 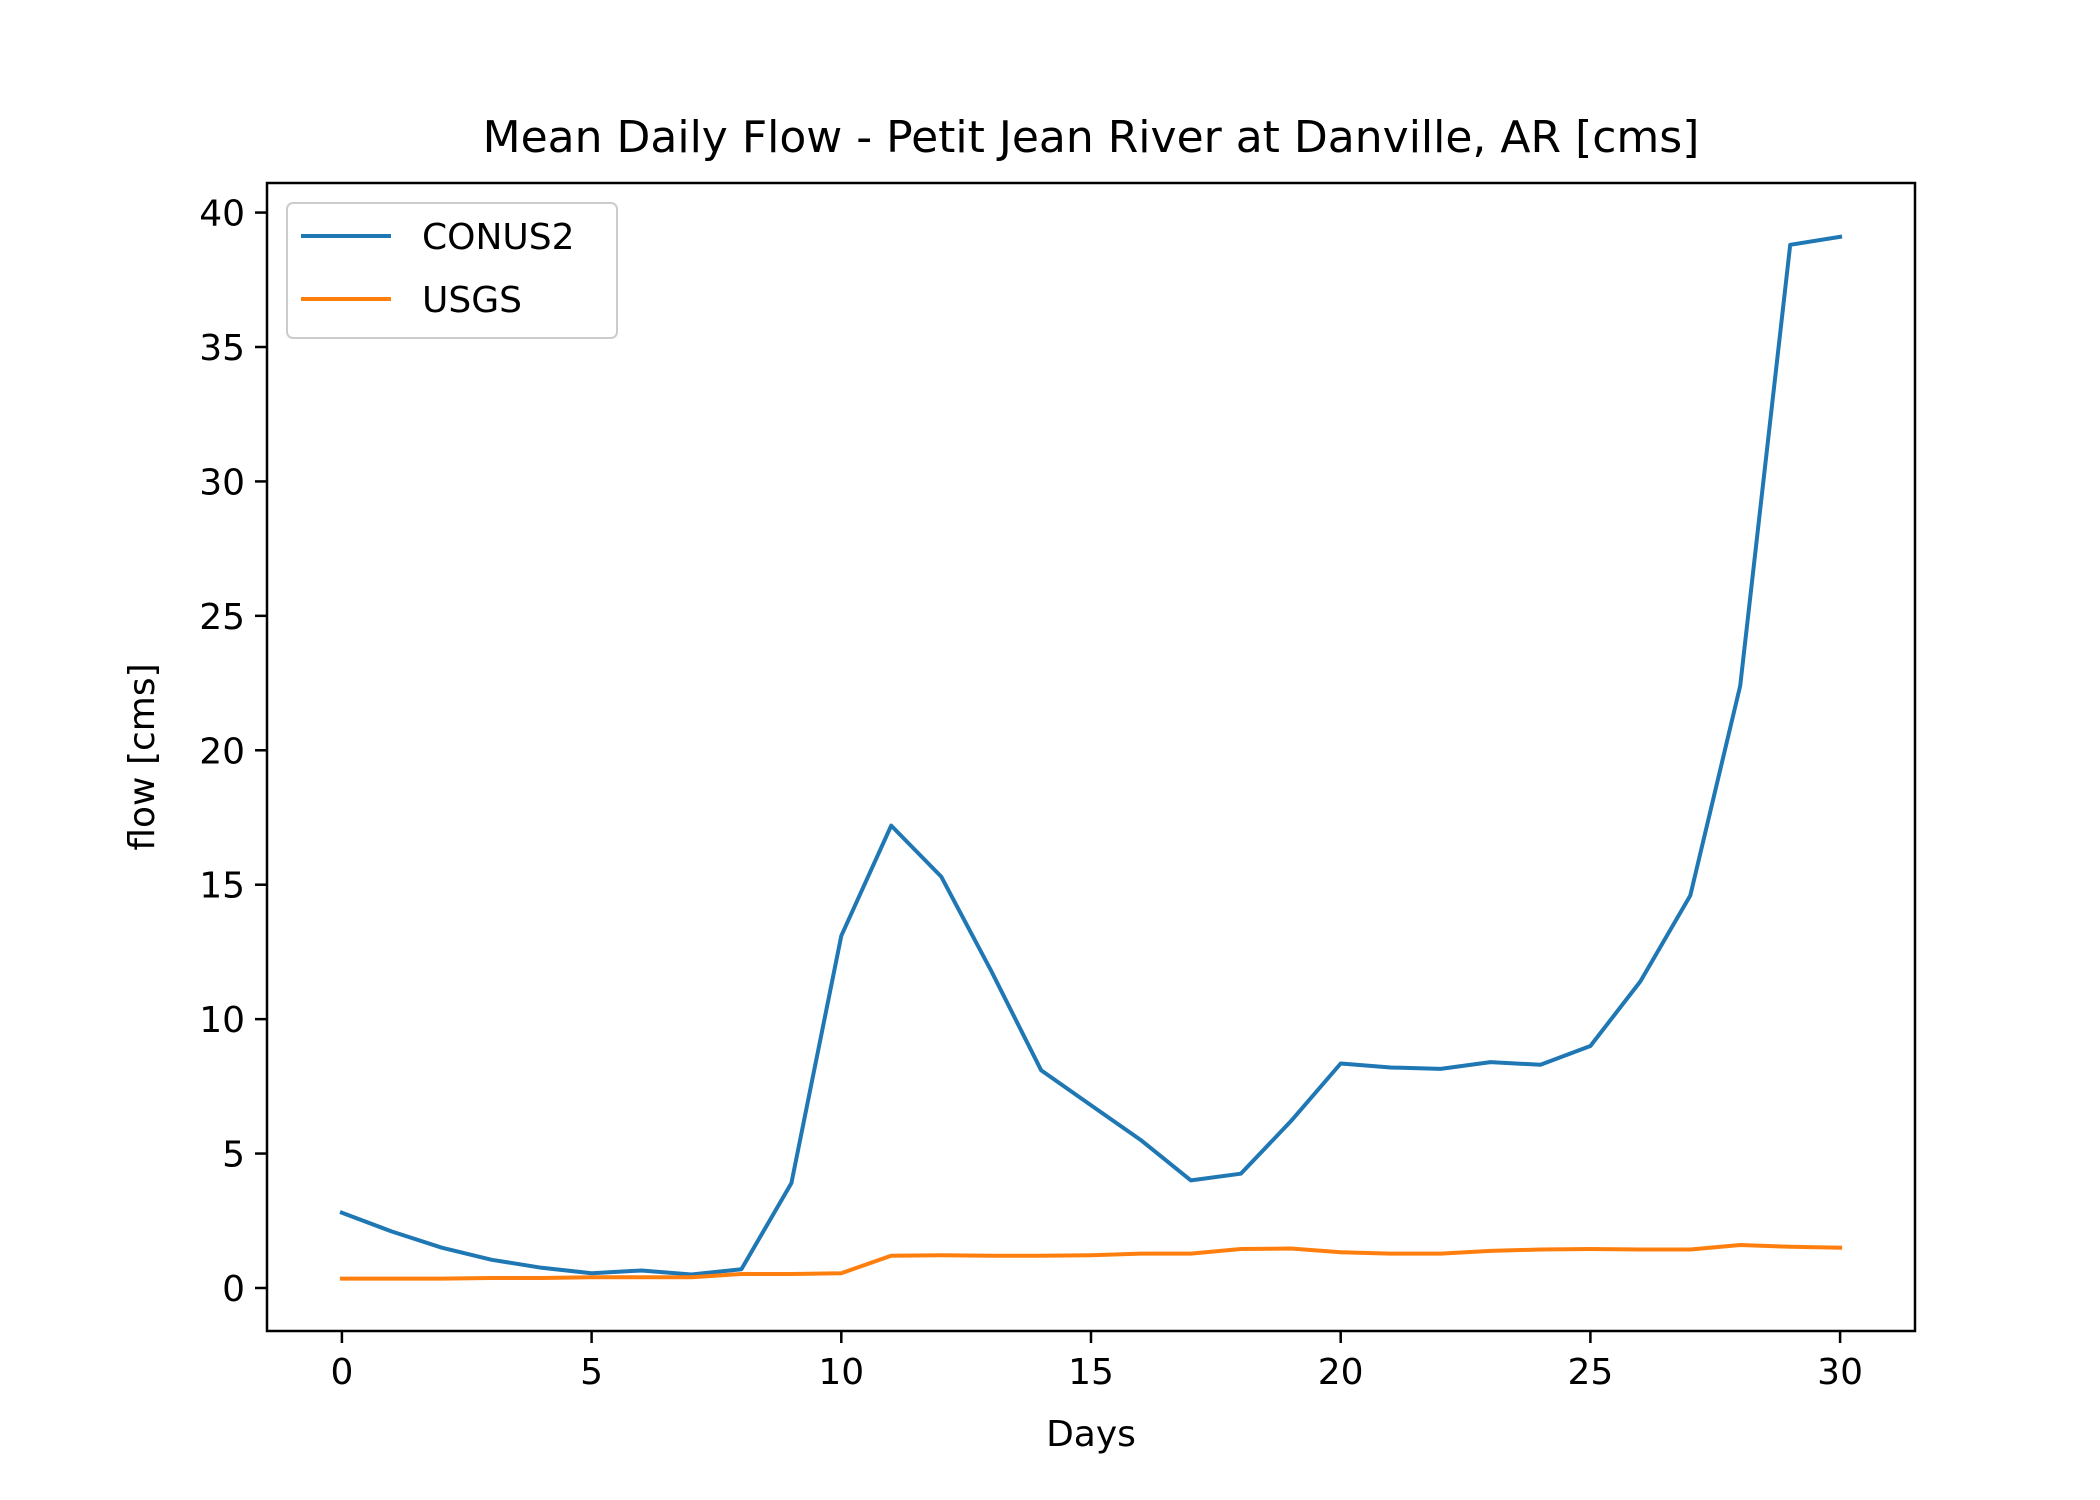 What do you see at coordinates (1091, 1262) in the screenshot?
I see `series-line-usgs` at bounding box center [1091, 1262].